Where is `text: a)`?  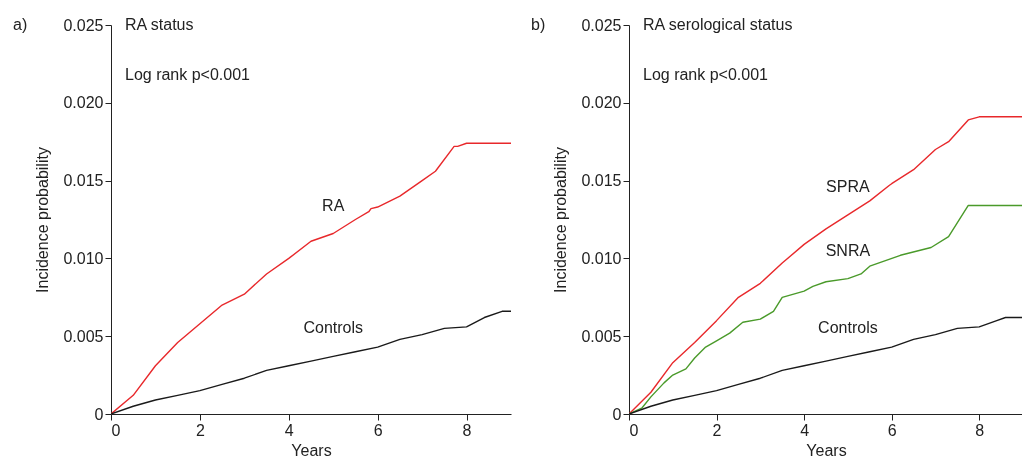
text: a) is located at coordinates (20, 24).